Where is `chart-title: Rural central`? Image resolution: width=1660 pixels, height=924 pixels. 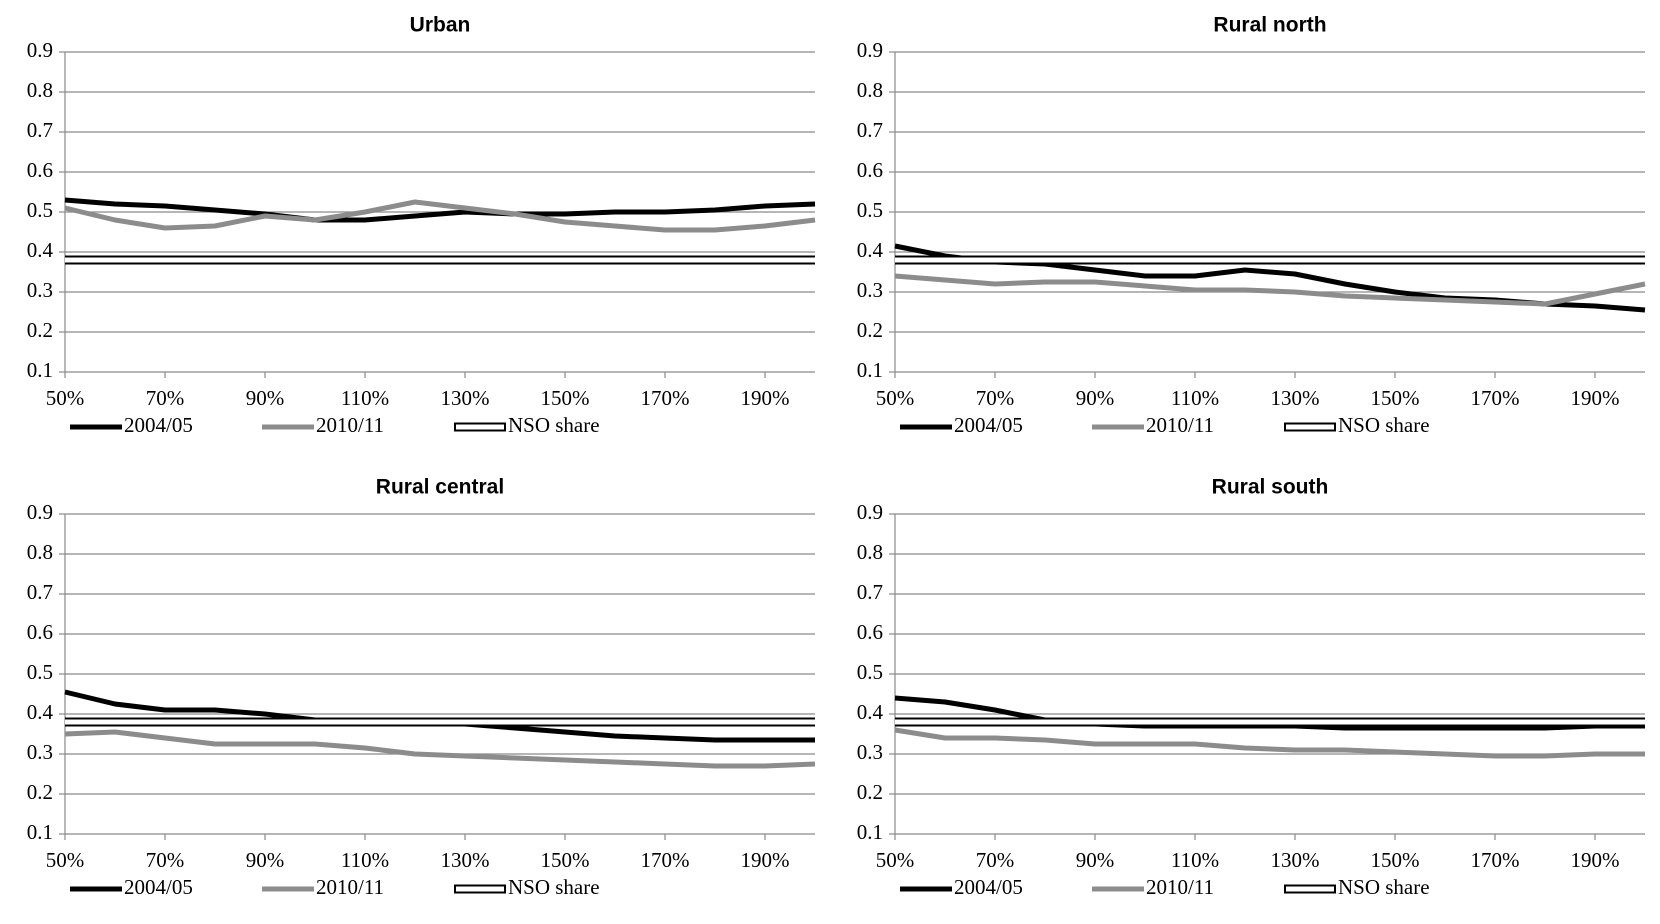
chart-title: Rural central is located at coordinates (440, 487).